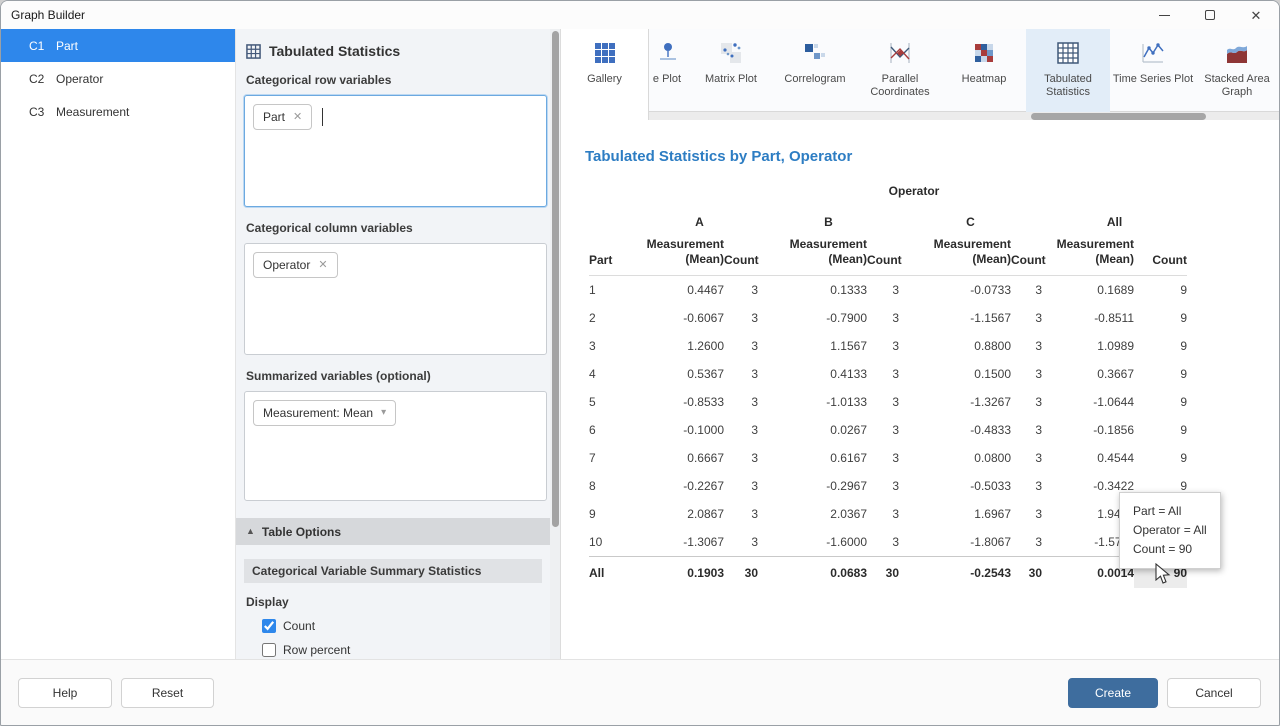 The height and width of the screenshot is (726, 1280). I want to click on value-cell: -0.1000, so click(703, 430).